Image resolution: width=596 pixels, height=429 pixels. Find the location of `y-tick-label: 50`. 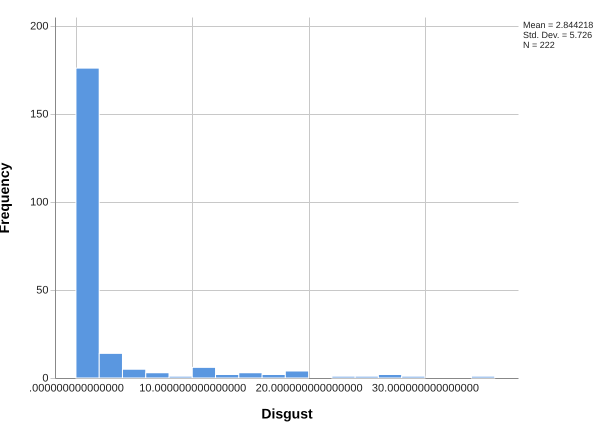

y-tick-label: 50 is located at coordinates (42, 290).